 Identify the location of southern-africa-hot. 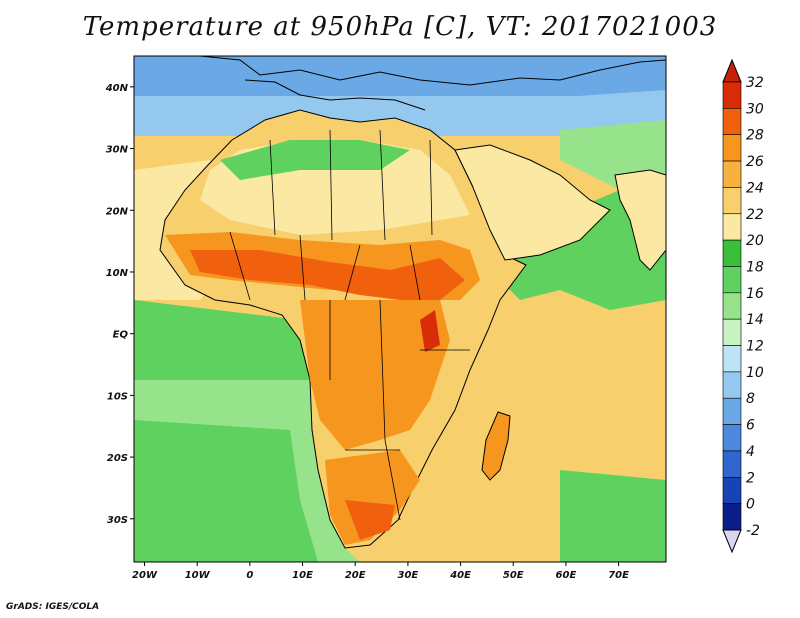
(370, 520).